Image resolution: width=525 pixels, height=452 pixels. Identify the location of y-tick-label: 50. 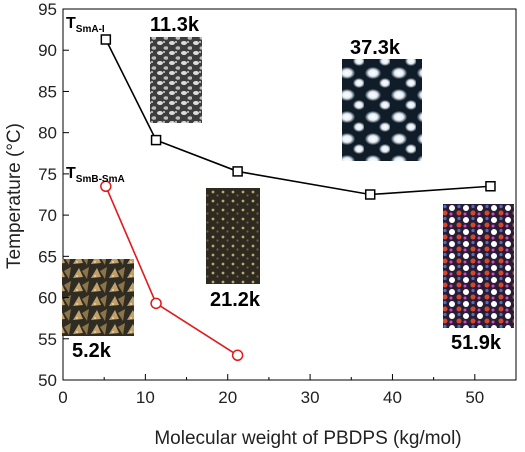
(47, 380).